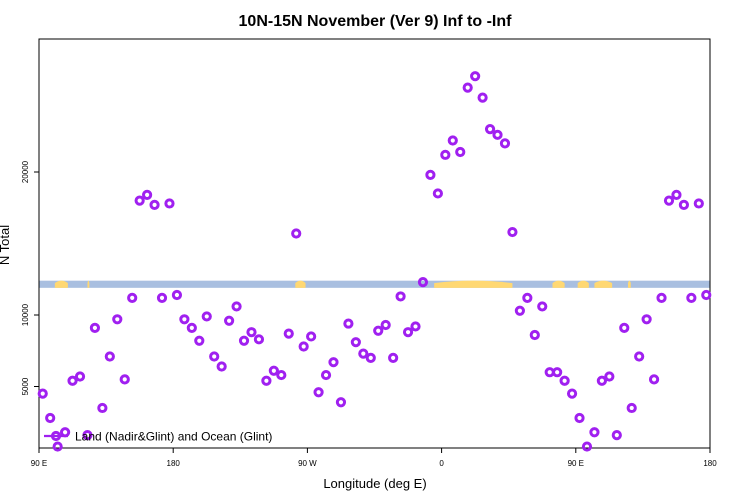 The height and width of the screenshot is (500, 750). I want to click on y-axis-label: N Total, so click(6, 245).